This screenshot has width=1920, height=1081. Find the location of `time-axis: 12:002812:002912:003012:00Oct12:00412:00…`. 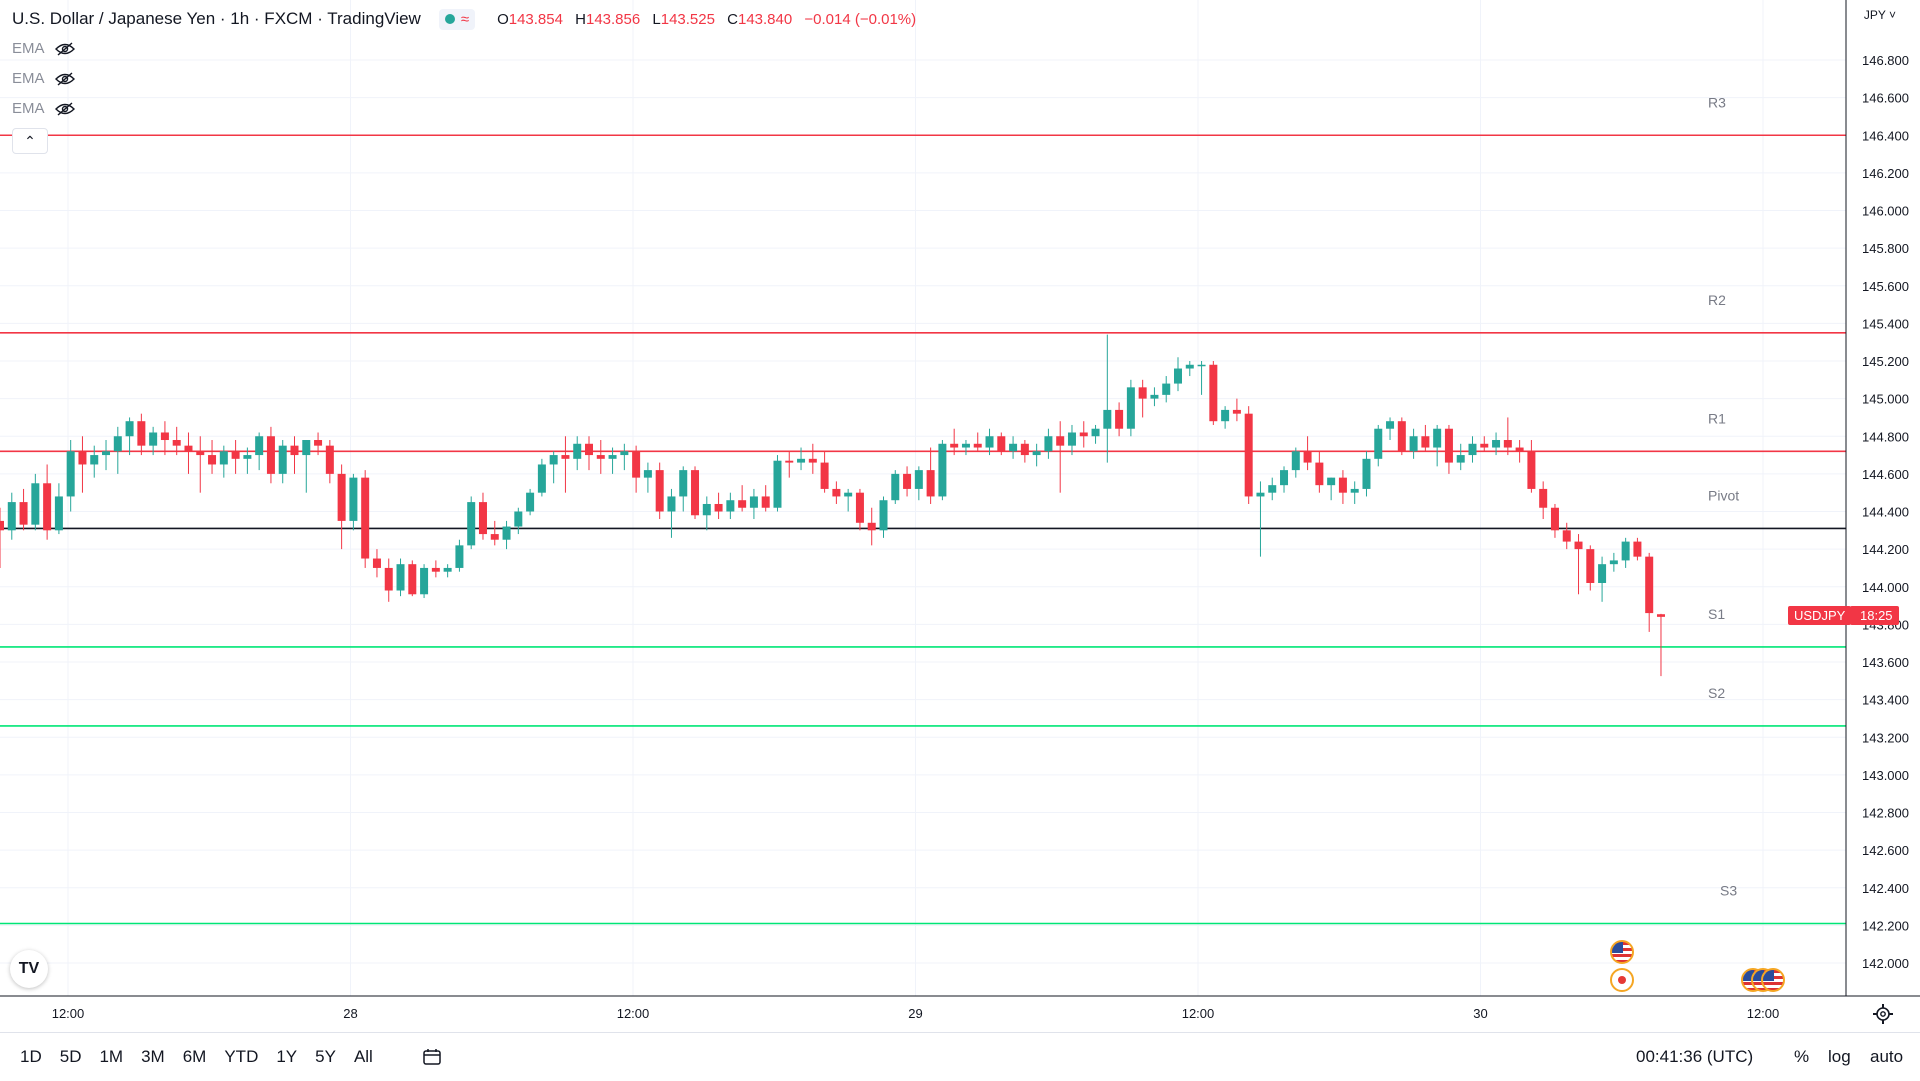

time-axis: 12:002812:002912:003012:00Oct12:00412:00… is located at coordinates (960, 1008).